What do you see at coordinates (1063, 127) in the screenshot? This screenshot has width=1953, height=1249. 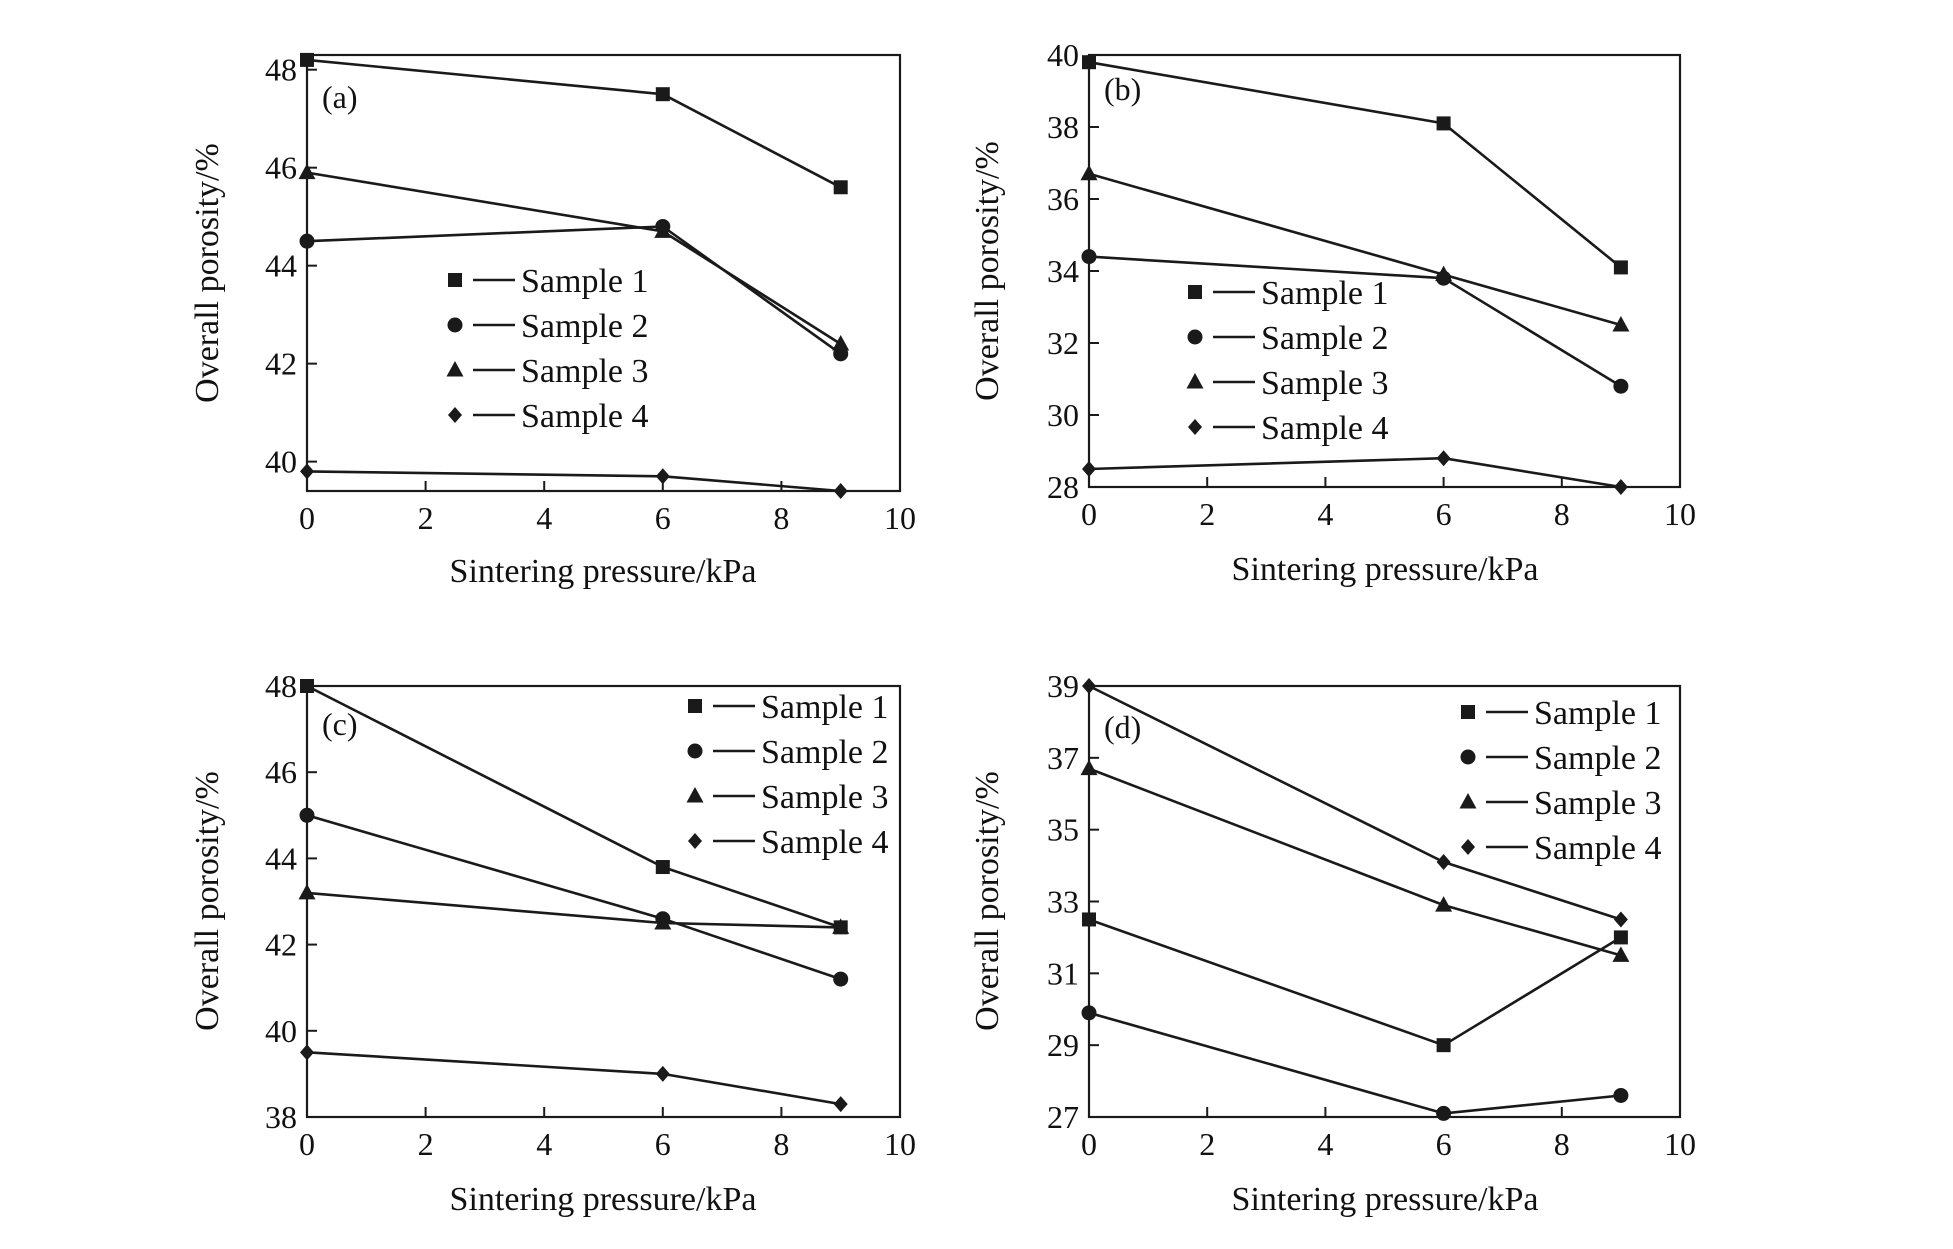 I see `y-tick-label: 38` at bounding box center [1063, 127].